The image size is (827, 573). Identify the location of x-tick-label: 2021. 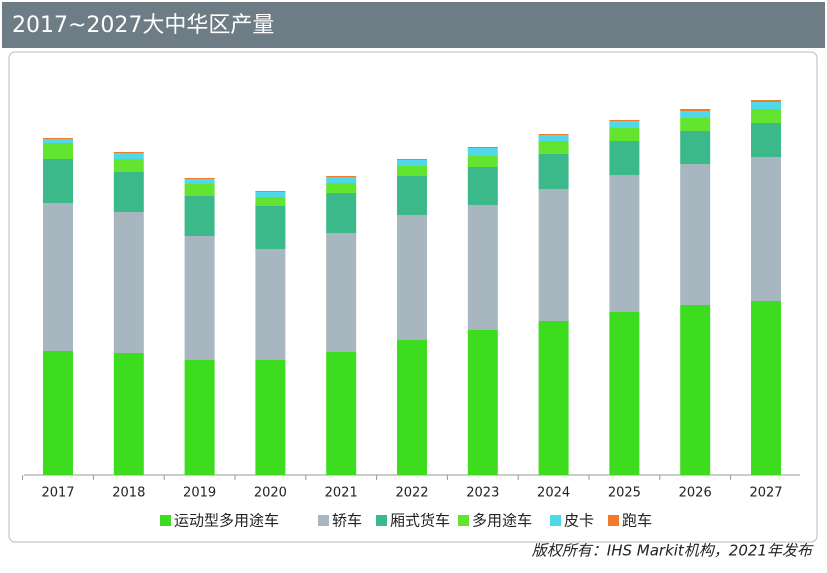
(341, 493).